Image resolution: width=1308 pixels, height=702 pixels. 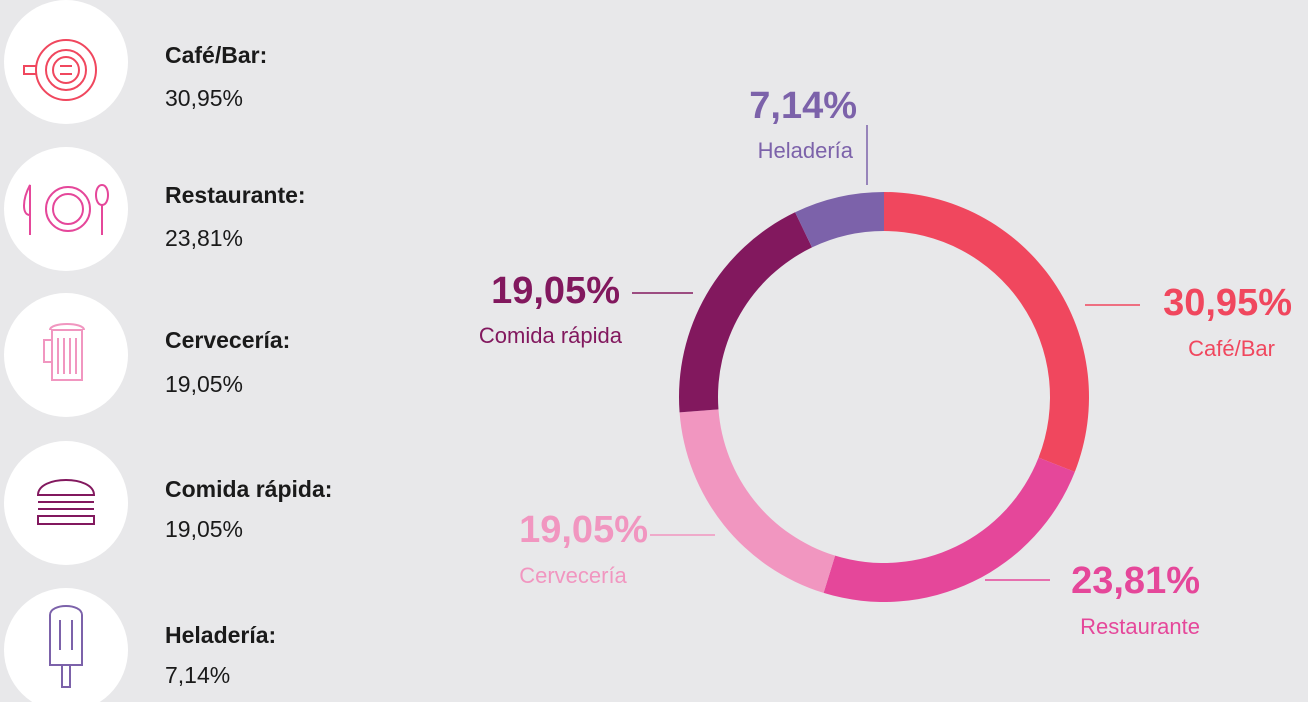 I want to click on value-label: 30,95%, so click(x=1227, y=303).